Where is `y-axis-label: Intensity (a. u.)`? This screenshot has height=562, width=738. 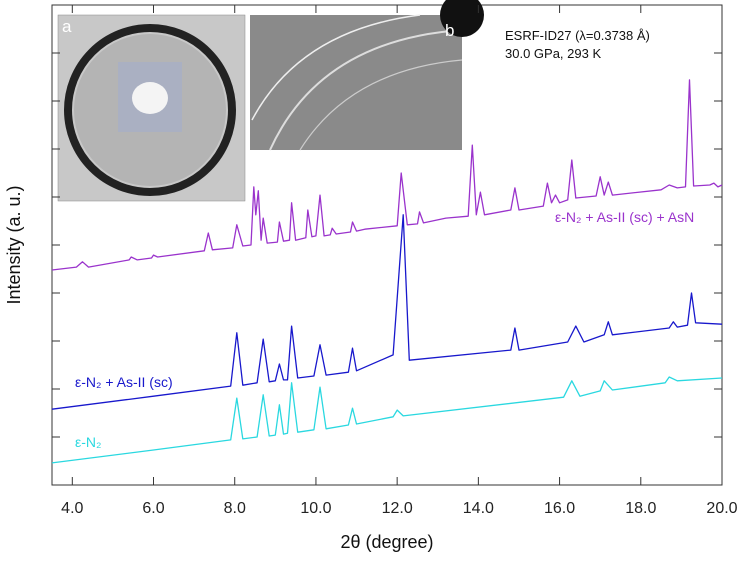
y-axis-label: Intensity (a. u.) is located at coordinates (14, 244).